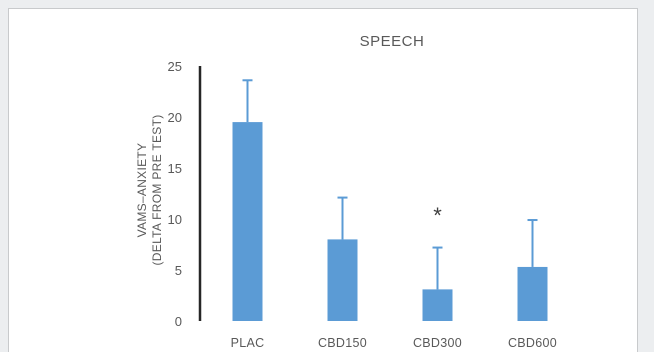  Describe the element at coordinates (342, 280) in the screenshot. I see `bar-cbd150` at that location.